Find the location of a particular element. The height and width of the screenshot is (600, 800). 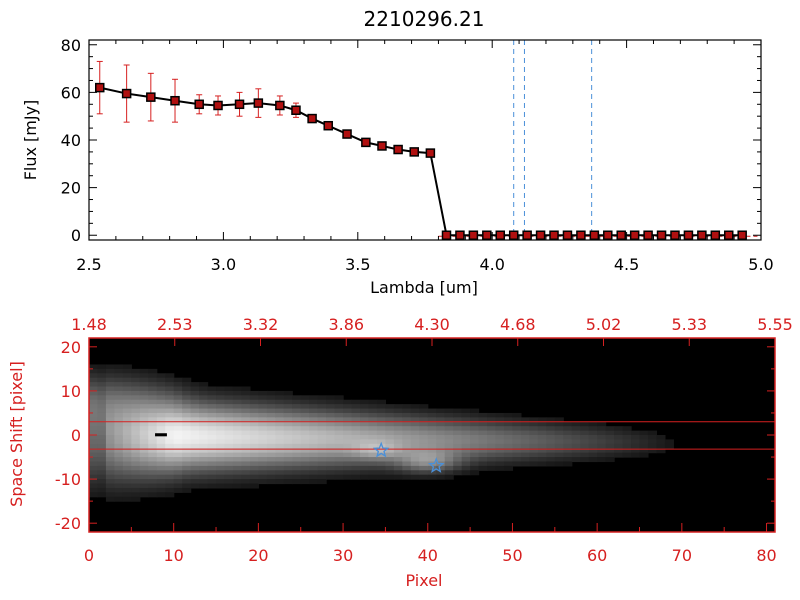

bottom-y-tick-label-0: -20 is located at coordinates (68, 523).